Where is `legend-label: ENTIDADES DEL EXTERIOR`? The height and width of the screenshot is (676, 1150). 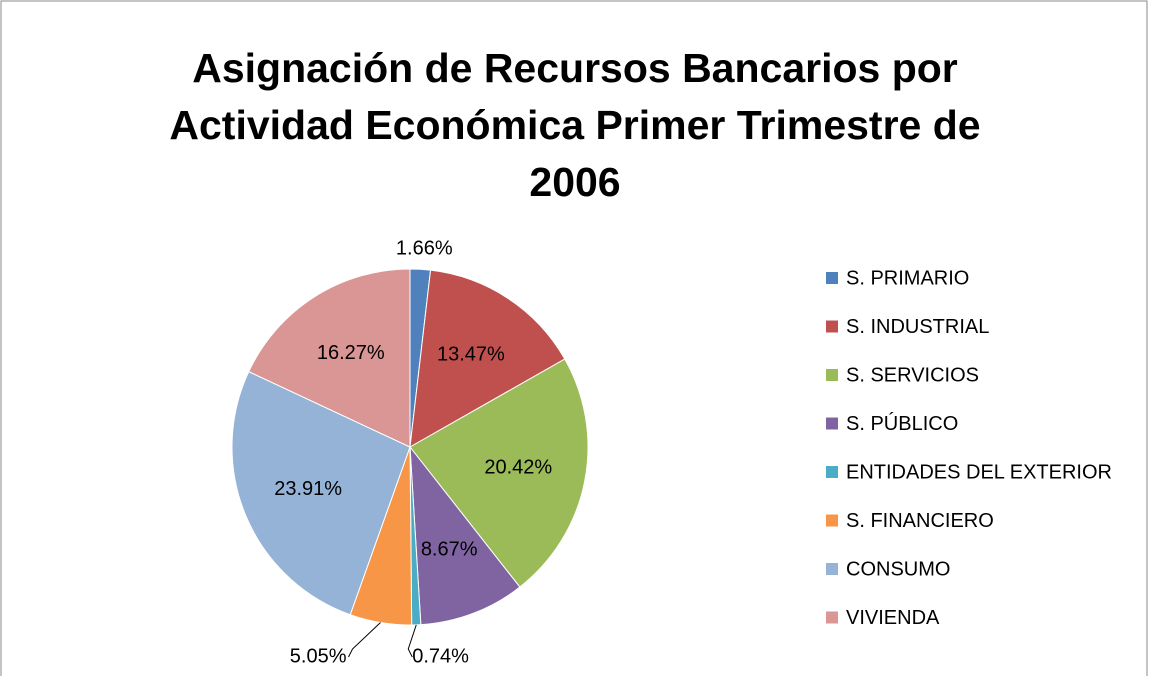
legend-label: ENTIDADES DEL EXTERIOR is located at coordinates (979, 472).